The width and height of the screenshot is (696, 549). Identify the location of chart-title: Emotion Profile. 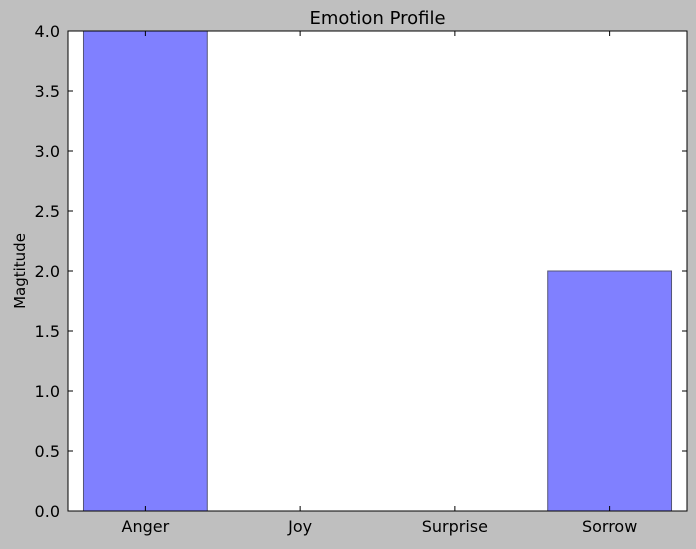
(377, 18).